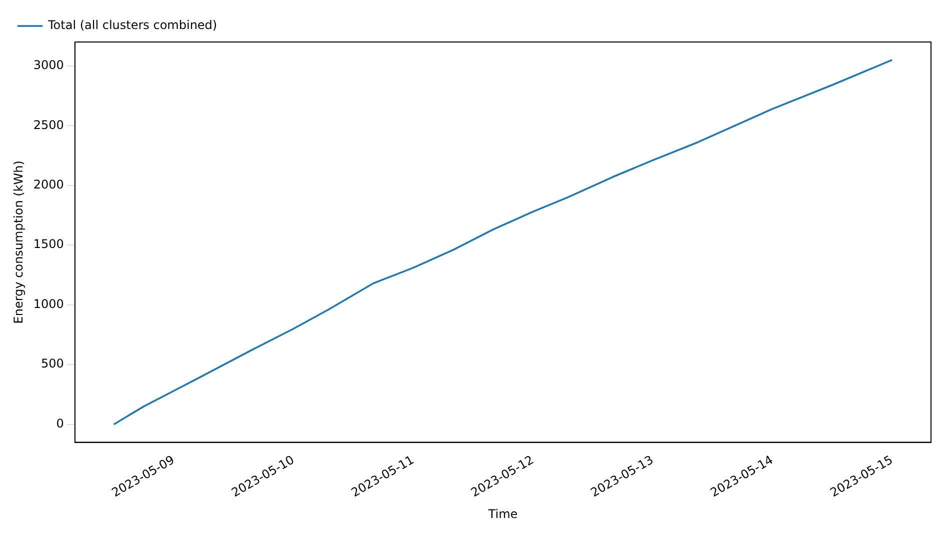  I want to click on y-tick-label: 3000, so click(48, 65).